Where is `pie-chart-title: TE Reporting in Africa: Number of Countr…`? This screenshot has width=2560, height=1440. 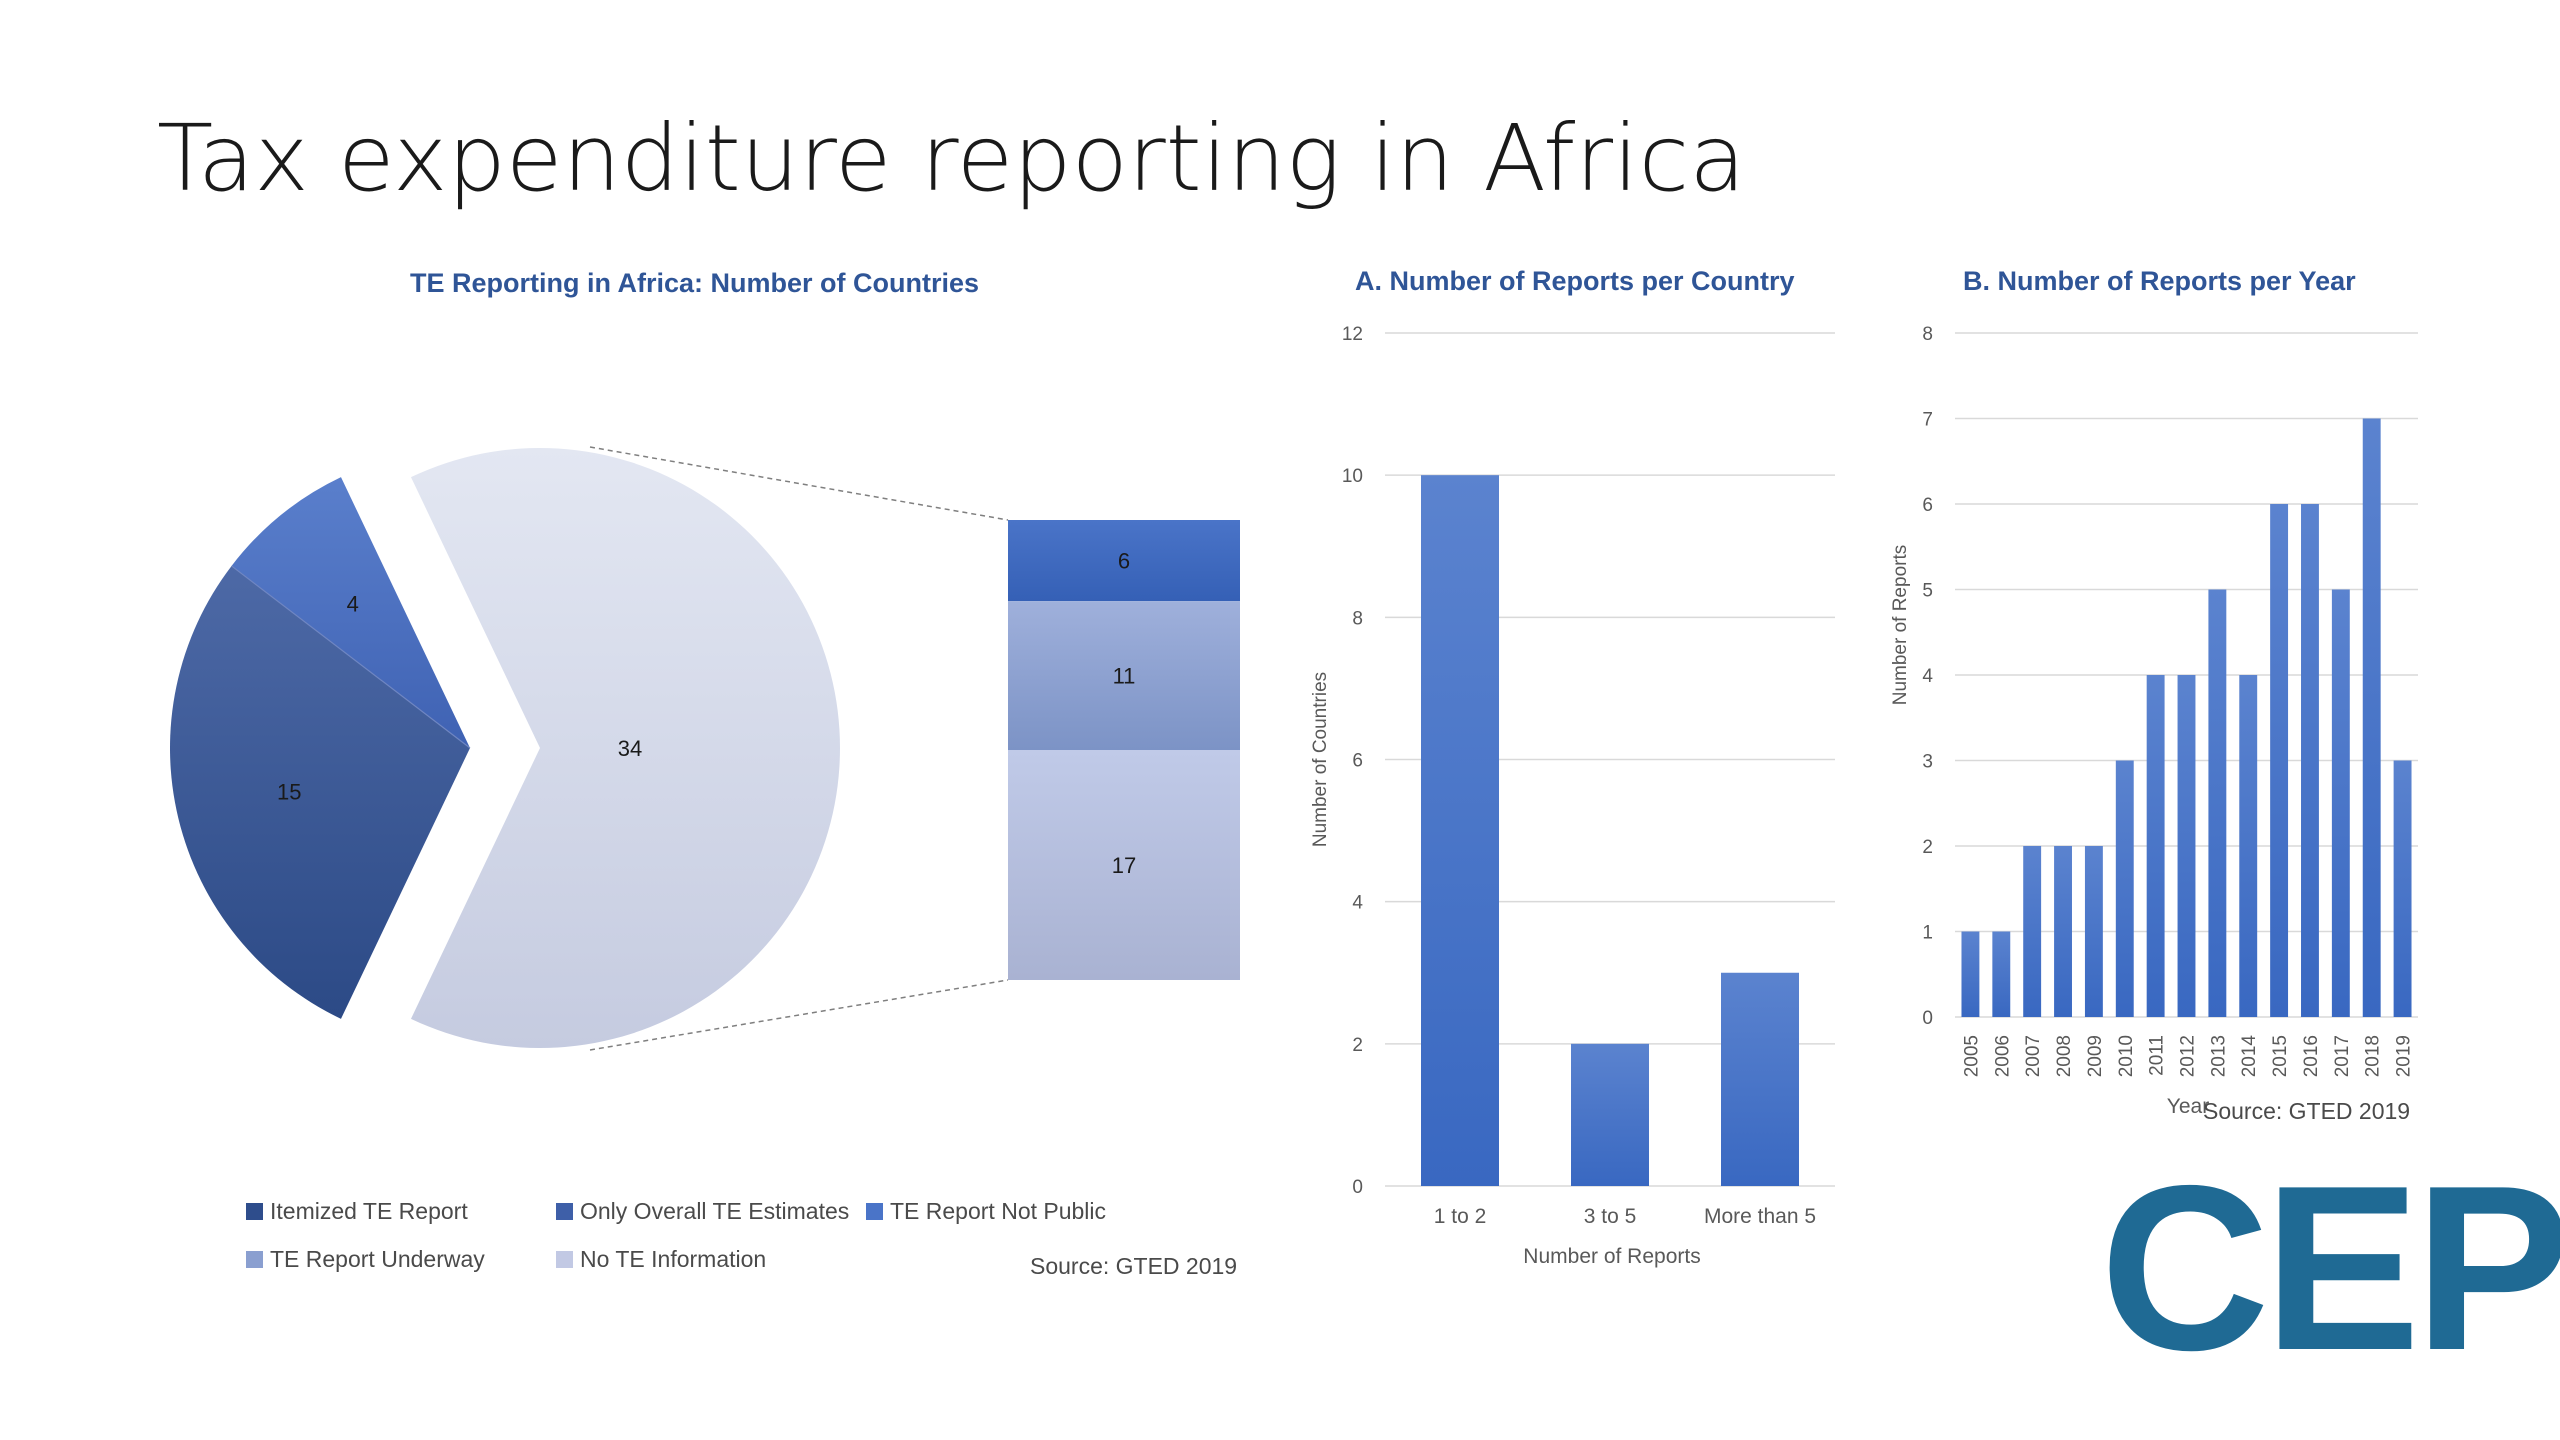
pie-chart-title: TE Reporting in Africa: Number of Countr… is located at coordinates (695, 283).